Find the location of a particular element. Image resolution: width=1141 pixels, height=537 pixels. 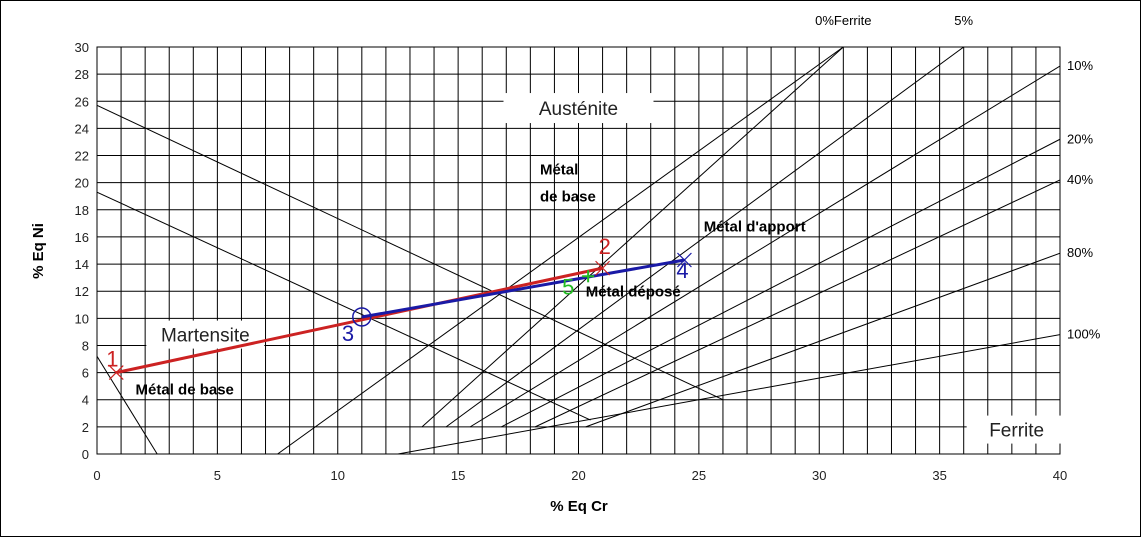

x-tick-label: 10 is located at coordinates (338, 475).